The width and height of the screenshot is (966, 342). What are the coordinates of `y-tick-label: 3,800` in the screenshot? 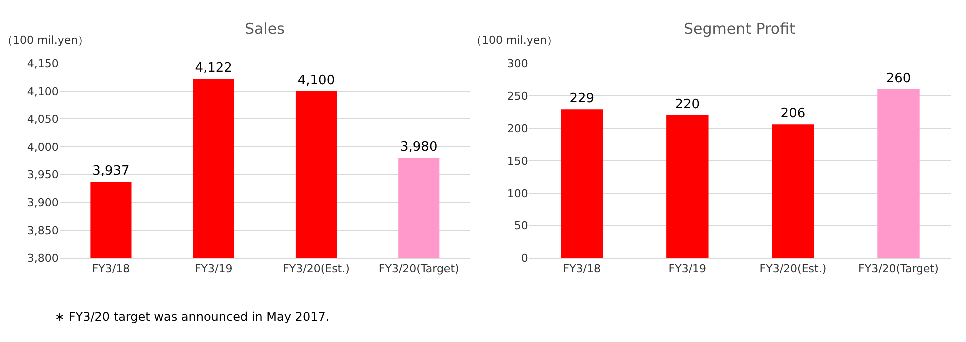 It's located at (43, 259).